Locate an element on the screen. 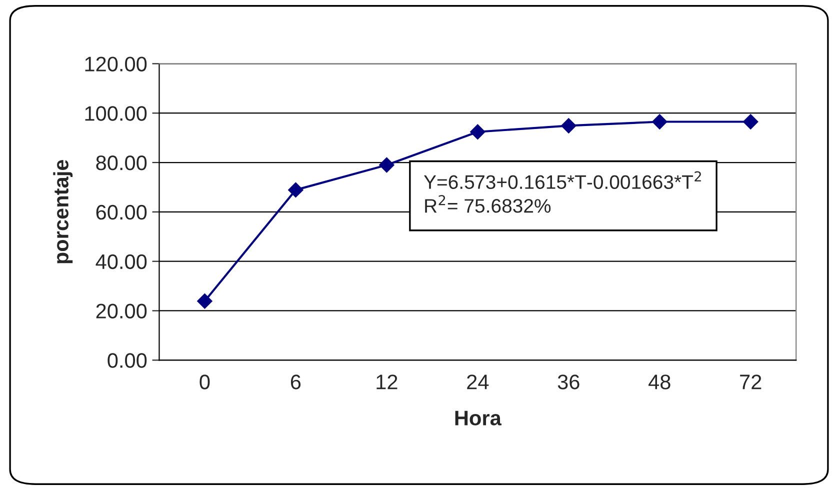  y-tick-label: 100.00 is located at coordinates (116, 113).